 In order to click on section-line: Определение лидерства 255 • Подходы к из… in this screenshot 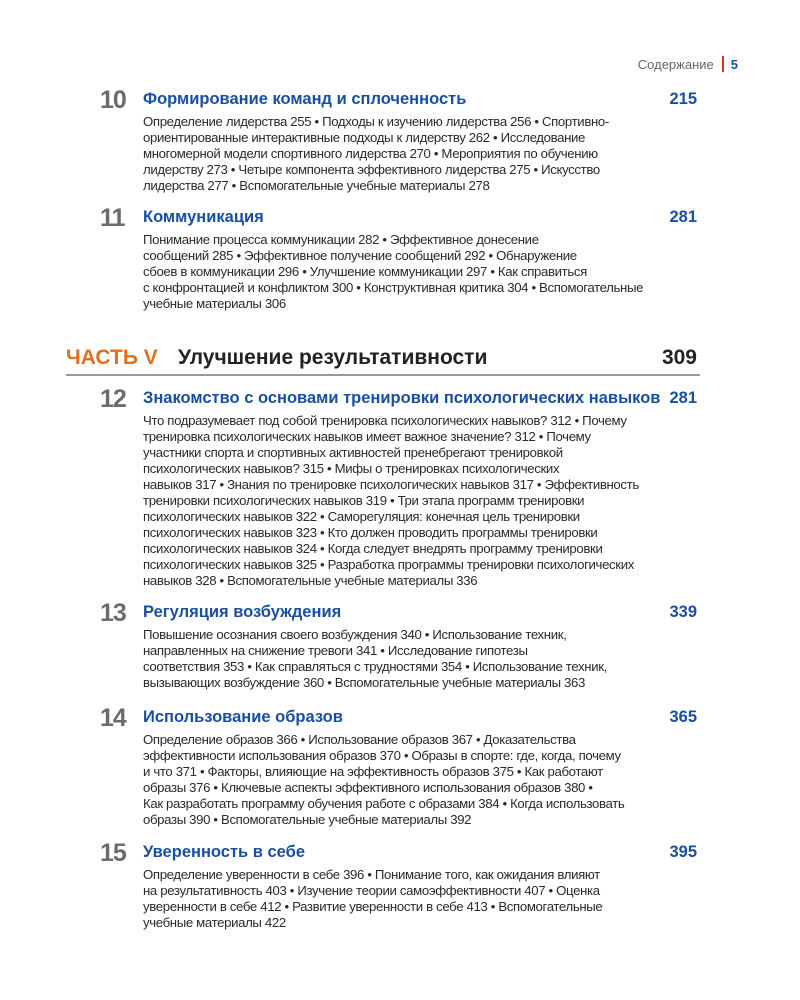, I will do `click(376, 121)`.